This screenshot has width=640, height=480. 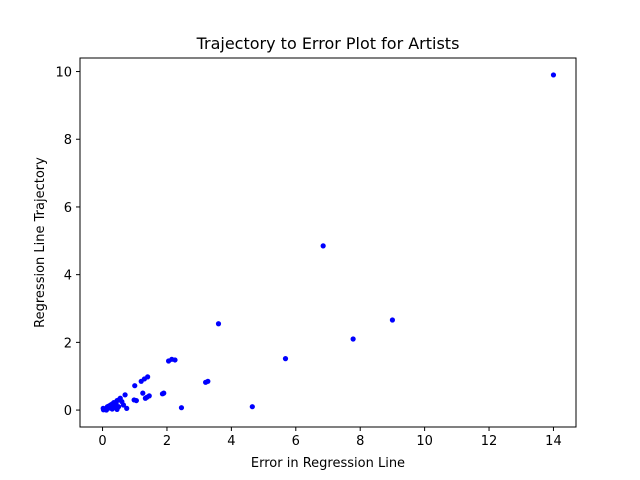 I want to click on y-axis-label: Regression Line Trajectory, so click(x=40, y=242).